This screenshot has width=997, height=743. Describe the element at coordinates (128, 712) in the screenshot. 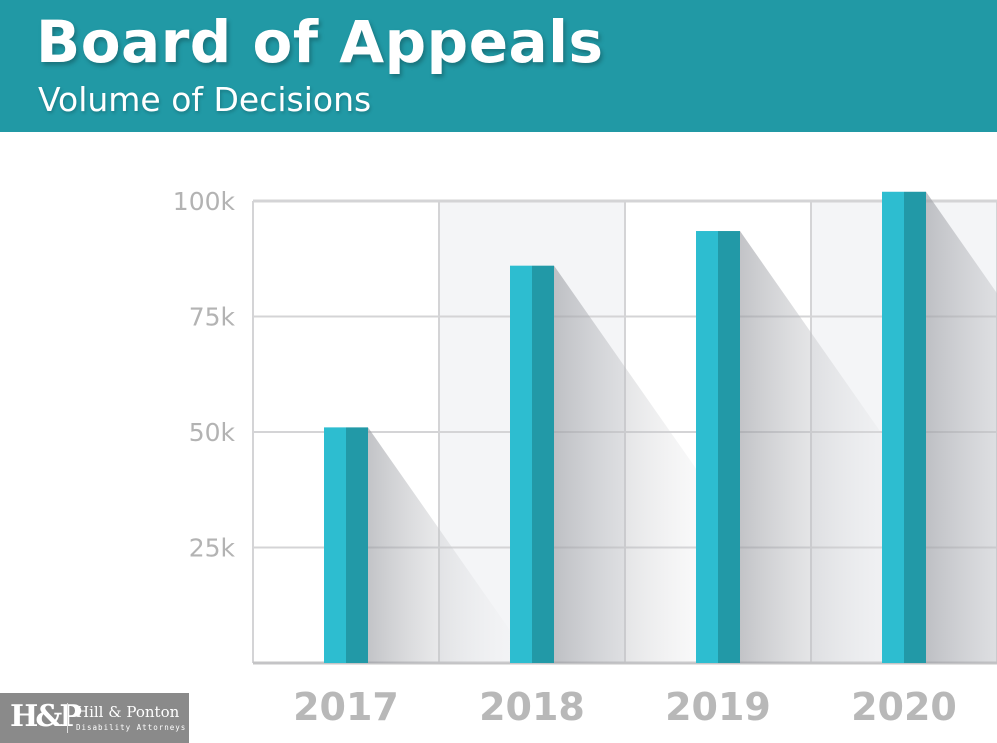

I see `logo-name: Hill & Ponton` at that location.